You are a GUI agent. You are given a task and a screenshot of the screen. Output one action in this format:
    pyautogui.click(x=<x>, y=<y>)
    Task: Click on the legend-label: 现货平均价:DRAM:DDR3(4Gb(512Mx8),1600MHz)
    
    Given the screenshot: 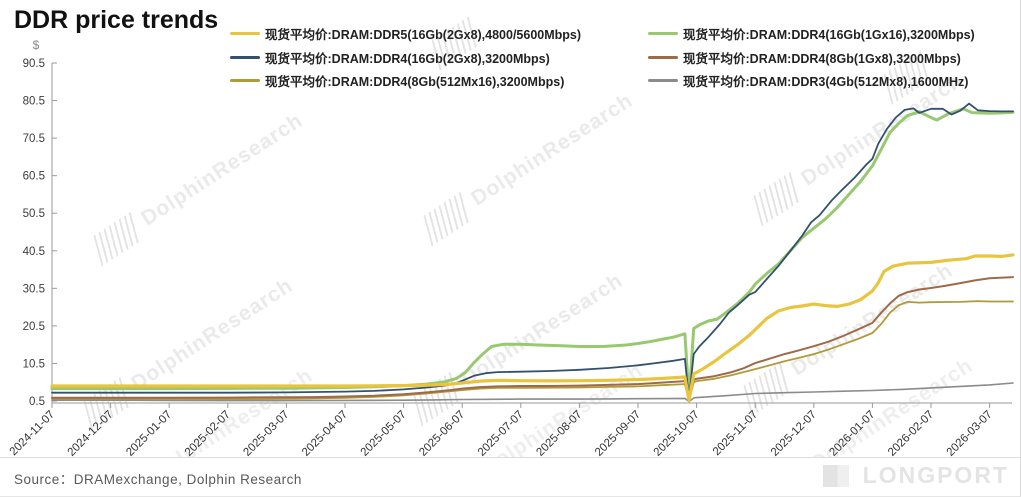 What is the action you would take?
    pyautogui.click(x=826, y=82)
    